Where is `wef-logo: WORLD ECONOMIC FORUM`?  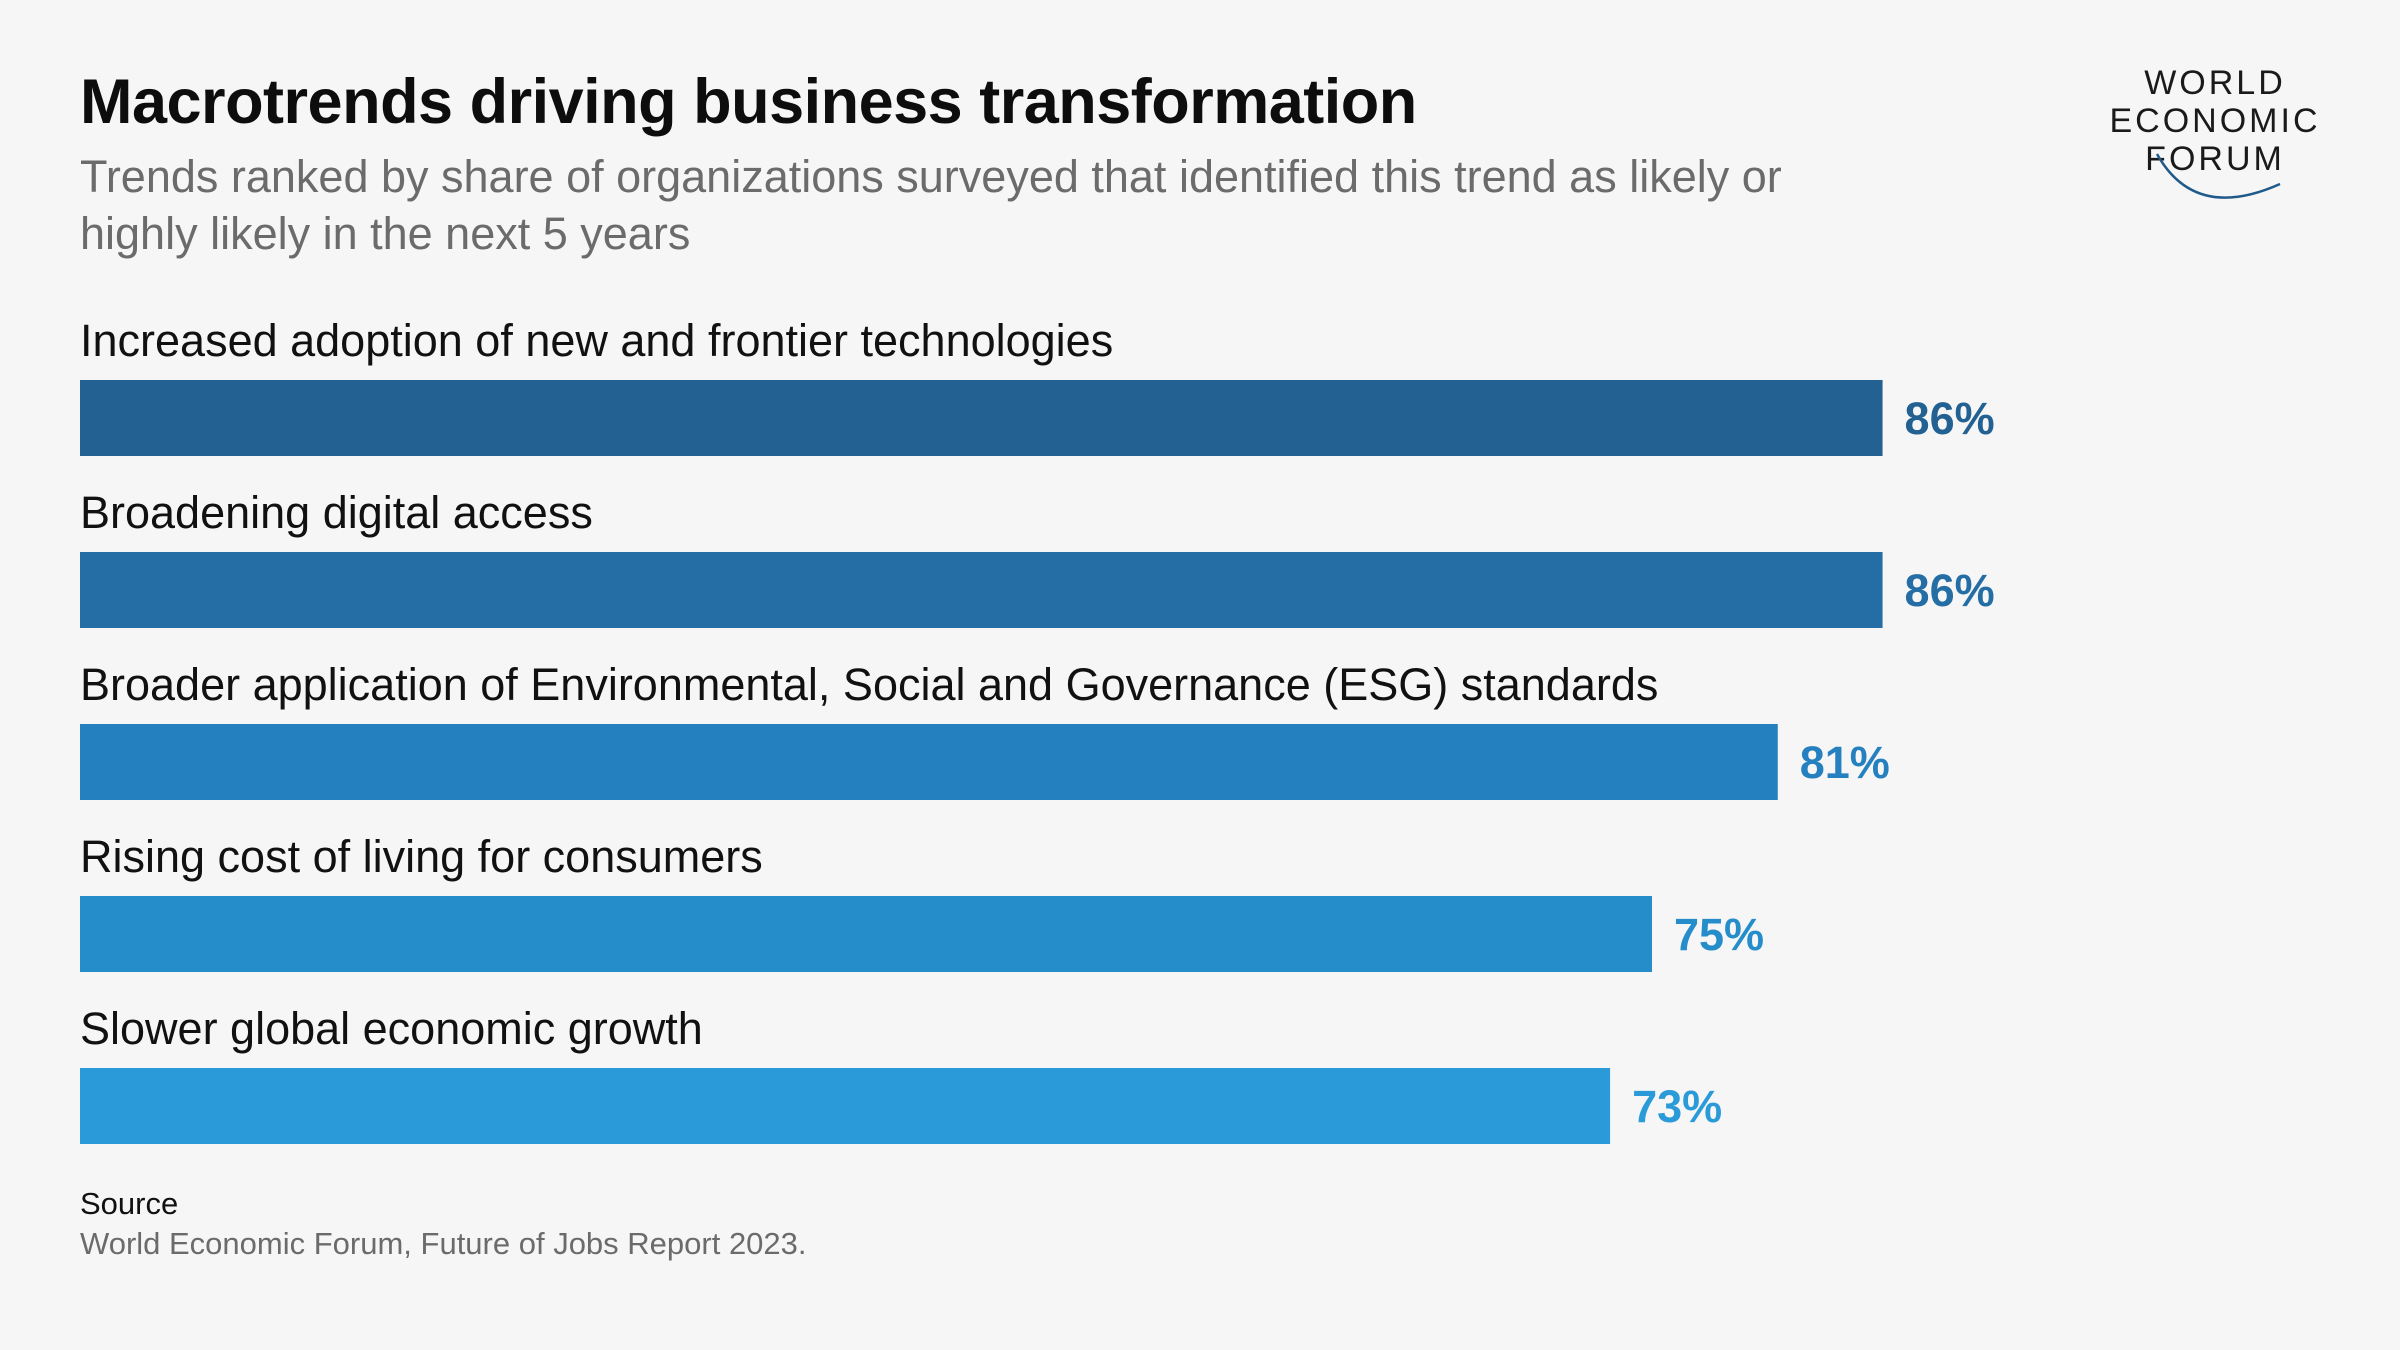
wef-logo: WORLD ECONOMIC FORUM is located at coordinates (2215, 132).